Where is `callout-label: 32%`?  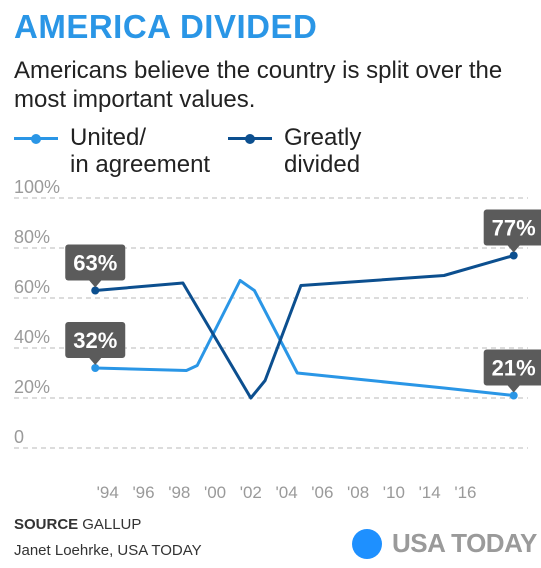 callout-label: 32% is located at coordinates (95, 340).